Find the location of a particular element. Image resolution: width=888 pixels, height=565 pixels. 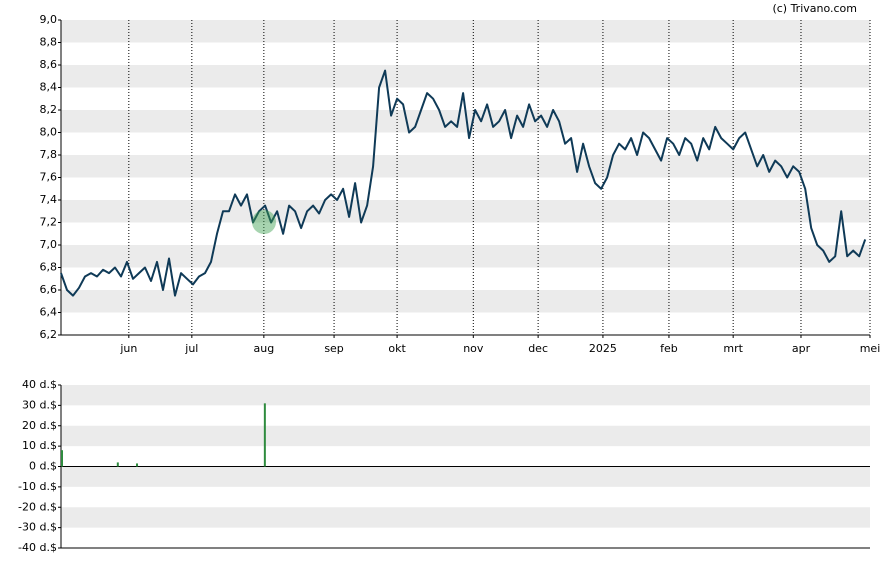

x-tick-label: nov is located at coordinates (473, 348).